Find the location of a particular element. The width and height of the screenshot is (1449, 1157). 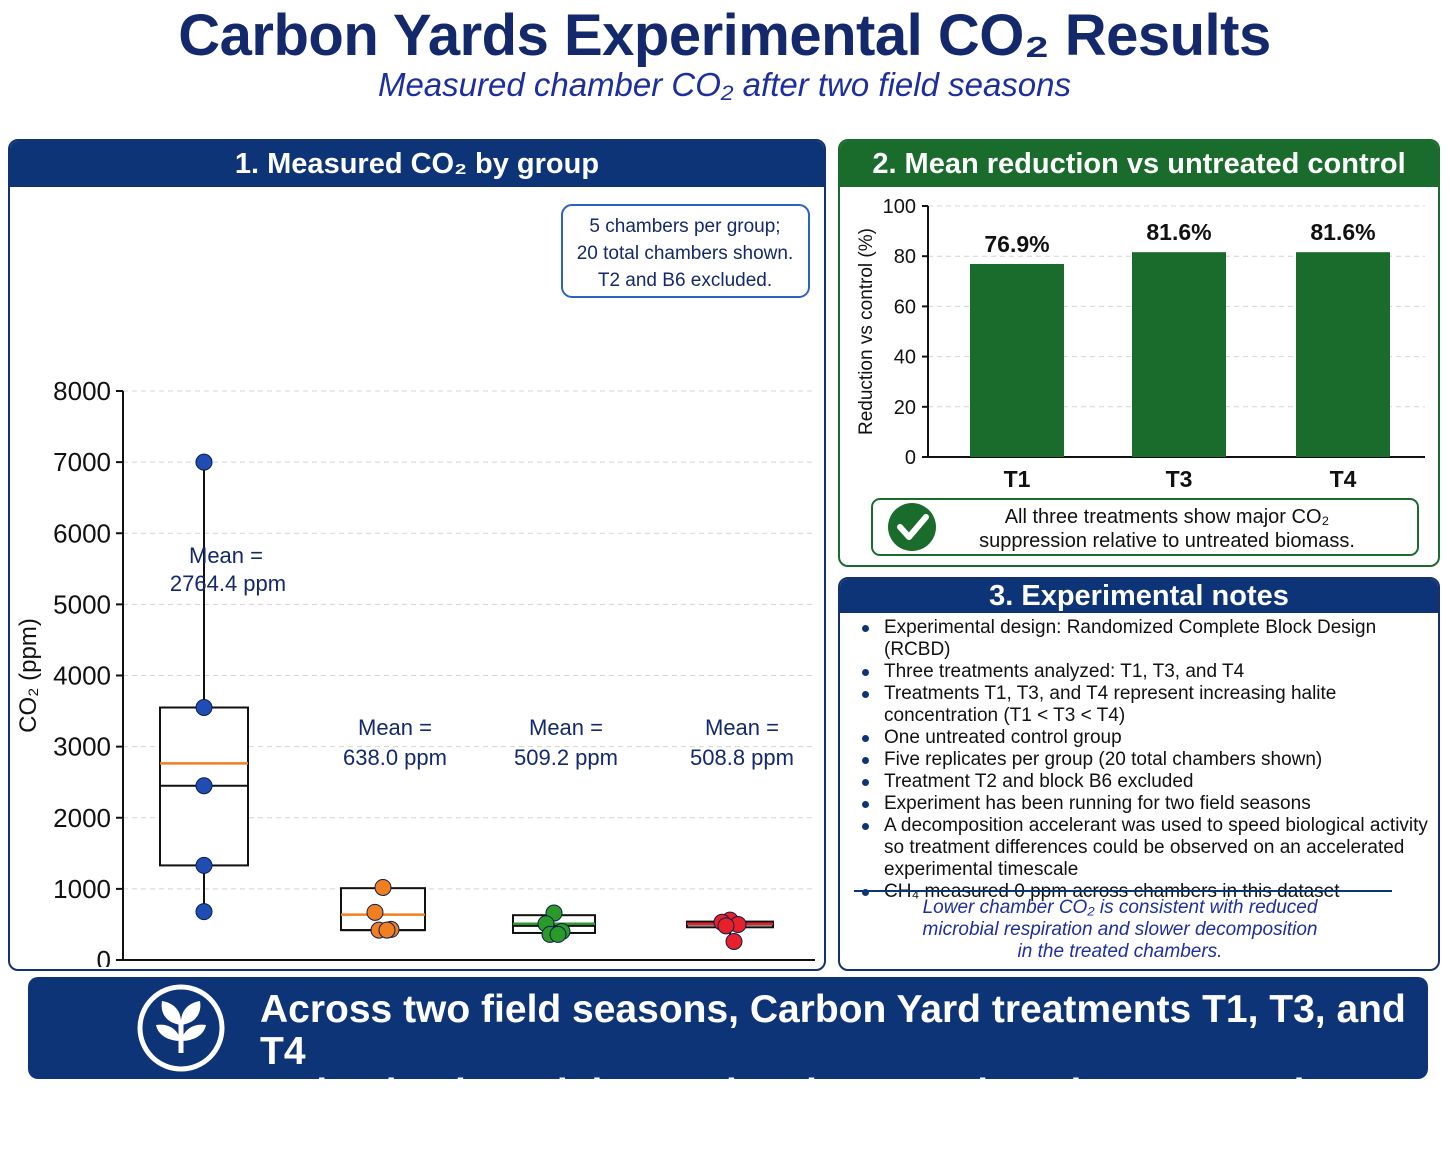

y-tick-label: 60 is located at coordinates (905, 307).